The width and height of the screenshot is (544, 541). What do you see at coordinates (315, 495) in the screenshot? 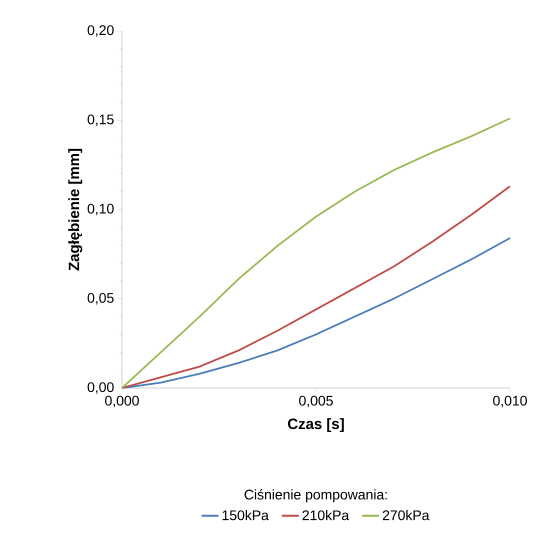
I see `legend-title: Ciśnienie pompowania:` at bounding box center [315, 495].